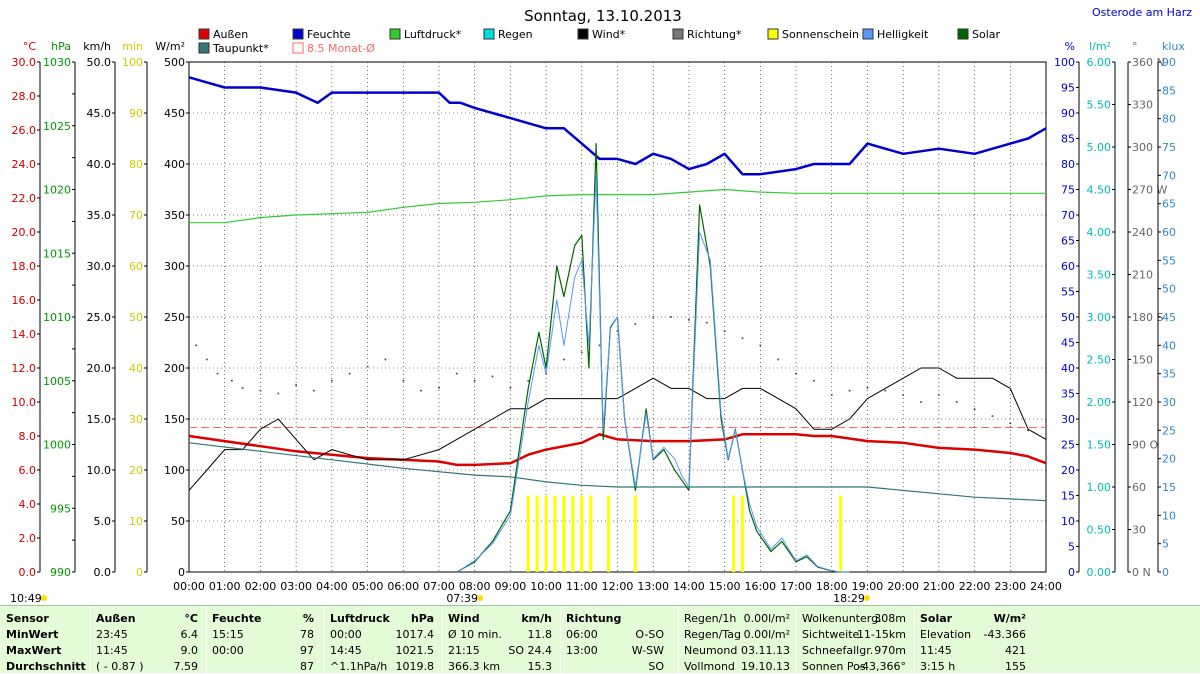 The height and width of the screenshot is (674, 1200). Describe the element at coordinates (139, 572) in the screenshot. I see `min-tick-label: 0` at that location.